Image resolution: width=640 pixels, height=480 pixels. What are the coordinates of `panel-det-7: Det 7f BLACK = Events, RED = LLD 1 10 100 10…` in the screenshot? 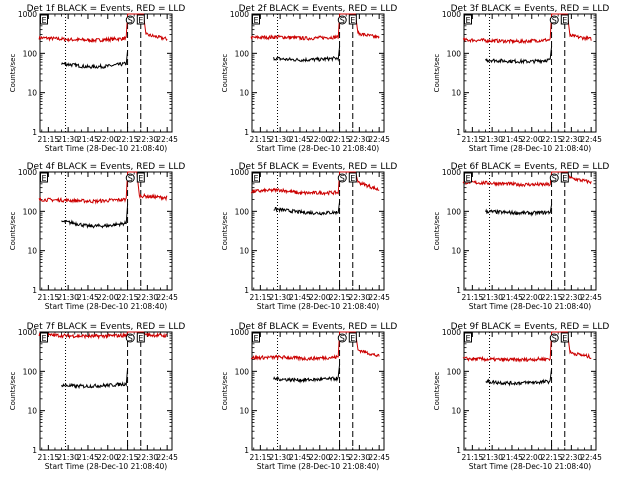 It's located at (97, 396).